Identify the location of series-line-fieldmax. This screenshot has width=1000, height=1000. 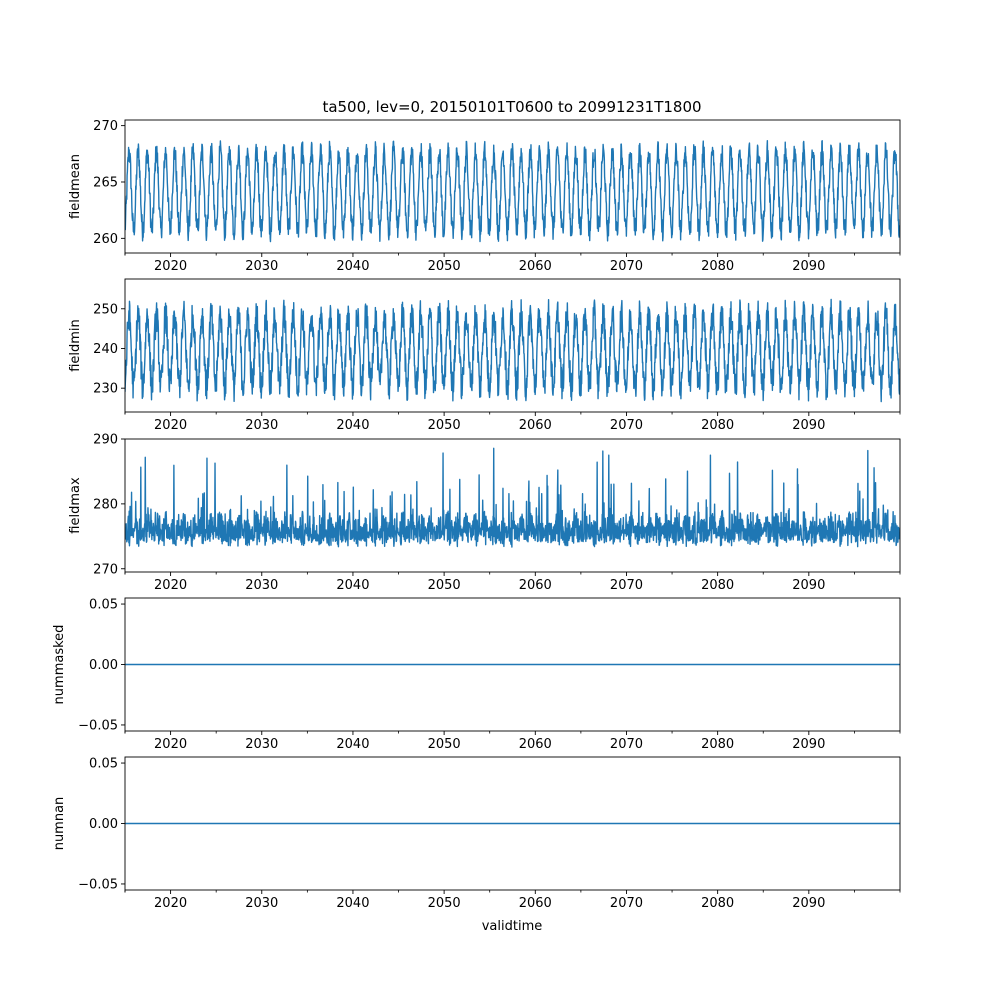
(512, 497).